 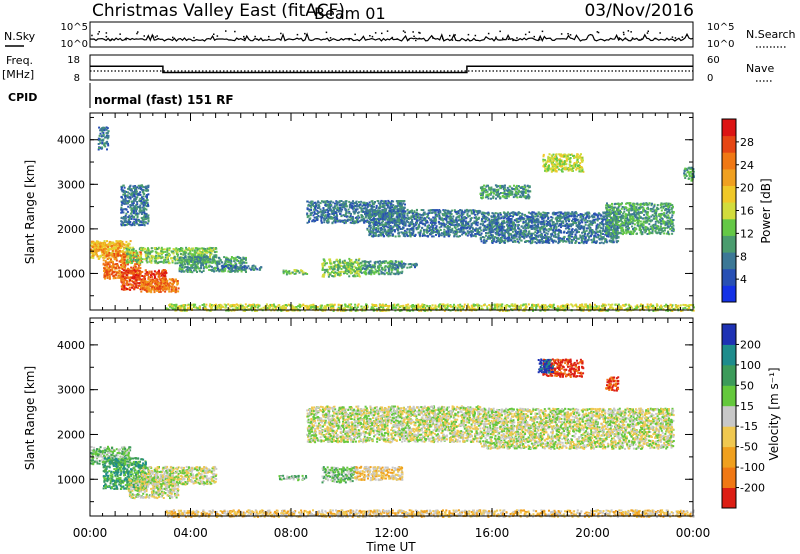 I want to click on freq-trace, so click(x=391, y=69).